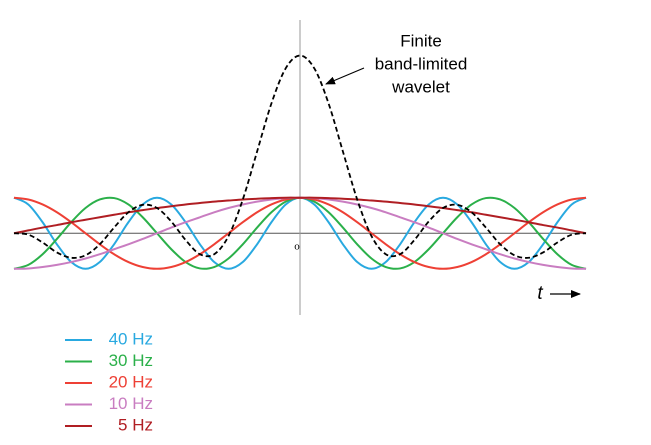  I want to click on legend-label: 20 Hz, so click(131, 381).